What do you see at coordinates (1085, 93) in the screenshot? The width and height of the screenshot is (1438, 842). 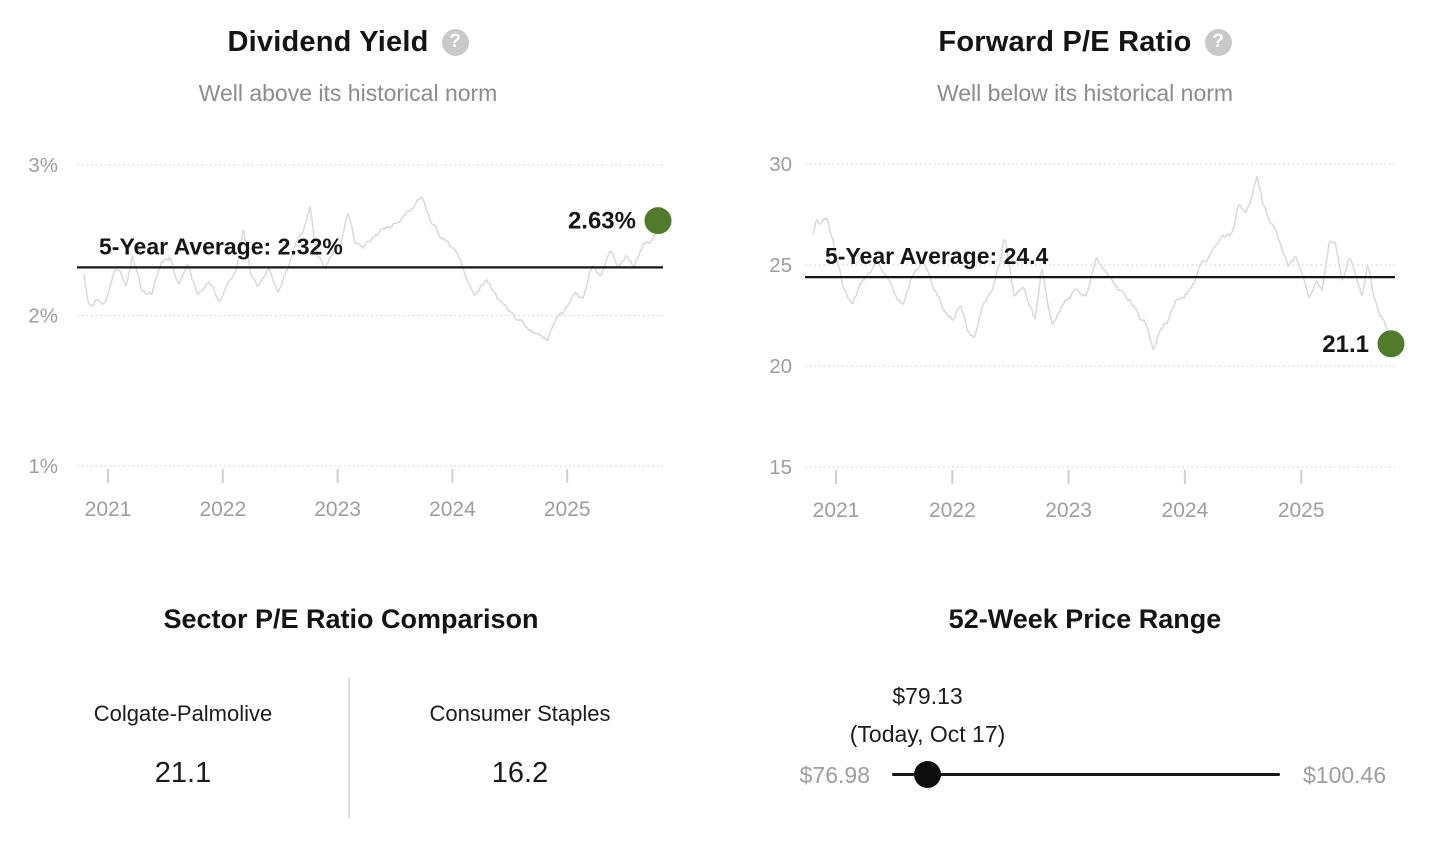 I see `forward-pe-subtitle: Well below its historical norm` at bounding box center [1085, 93].